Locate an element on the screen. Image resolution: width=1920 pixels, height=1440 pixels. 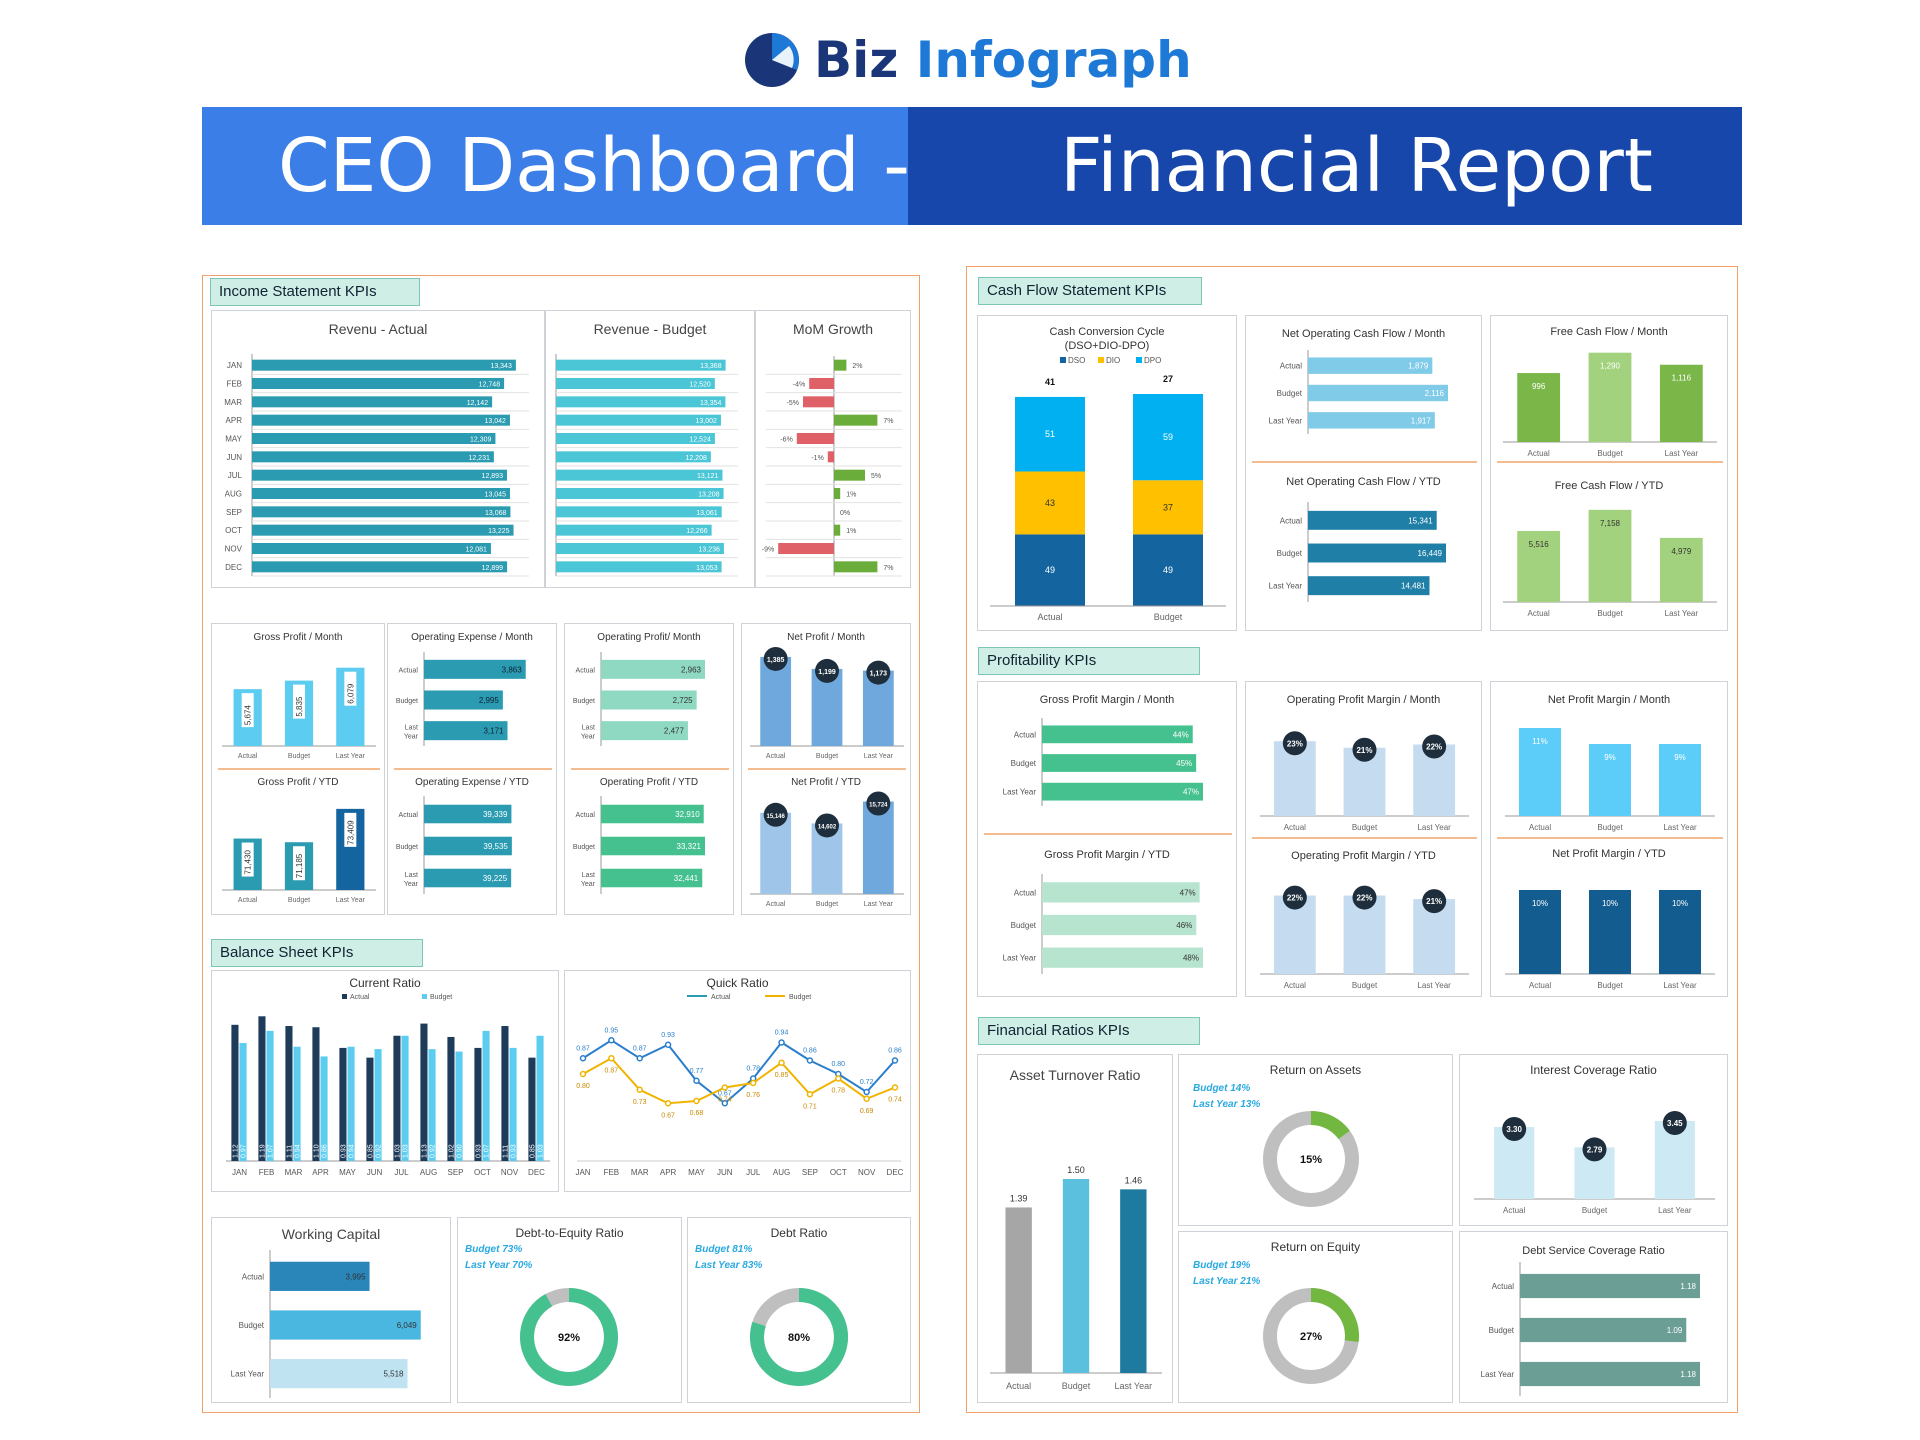
month-label: MAY is located at coordinates (347, 1172).